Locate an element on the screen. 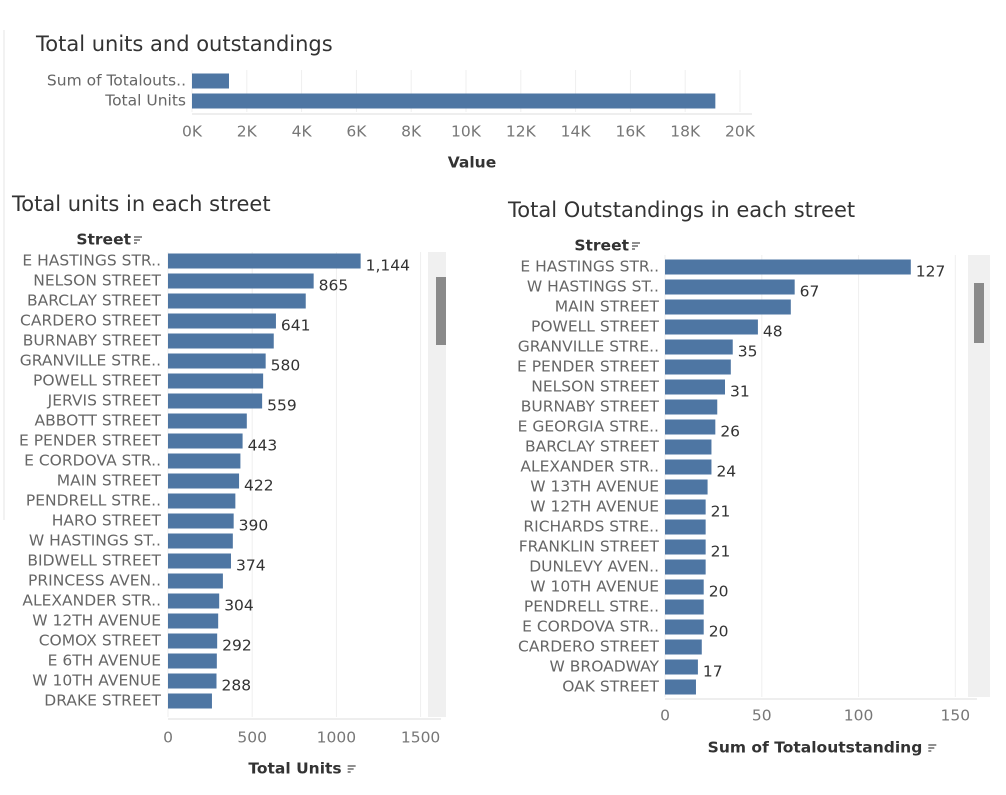  category-label: PENDRELL STRE.. is located at coordinates (591, 607).